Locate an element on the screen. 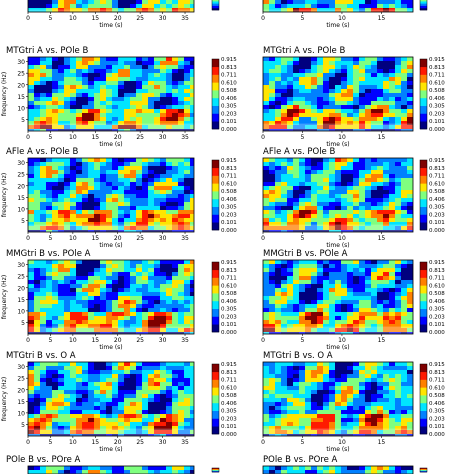 This screenshot has height=474, width=474. colorbar is located at coordinates (423, 470).